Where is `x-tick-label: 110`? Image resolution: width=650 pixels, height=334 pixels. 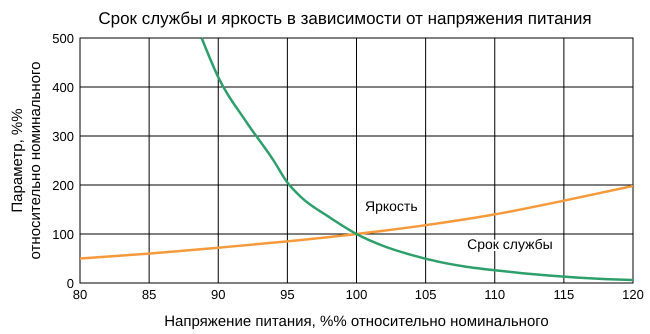
x-tick-label: 110 is located at coordinates (495, 294).